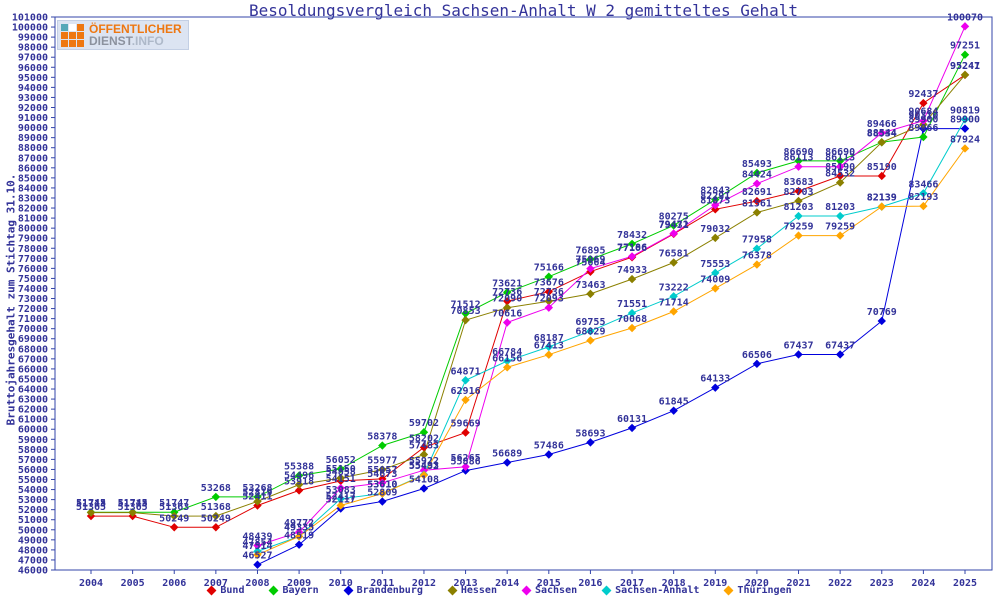 The height and width of the screenshot is (600, 1000). What do you see at coordinates (33, 329) in the screenshot?
I see `y-tick-label: 70000` at bounding box center [33, 329].